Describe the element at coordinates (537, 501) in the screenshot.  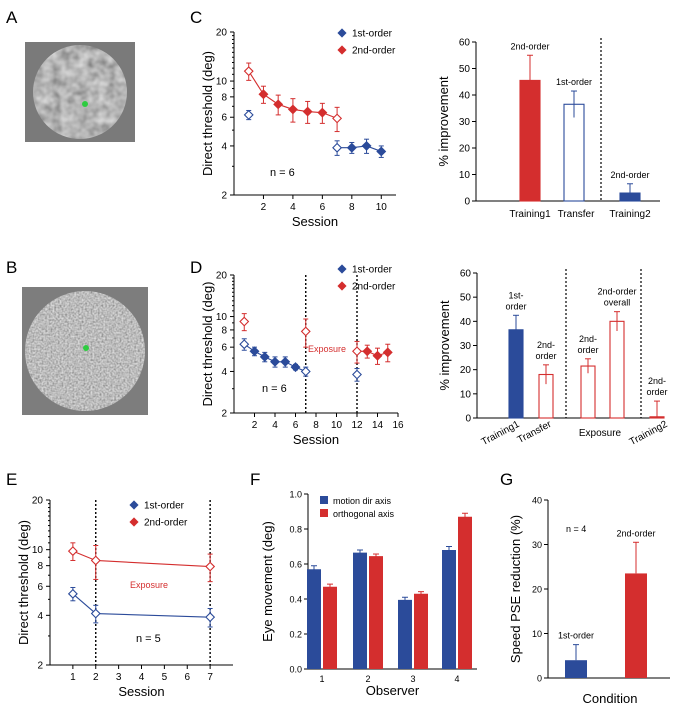
I see `g-y-tick-label: 40` at that location.